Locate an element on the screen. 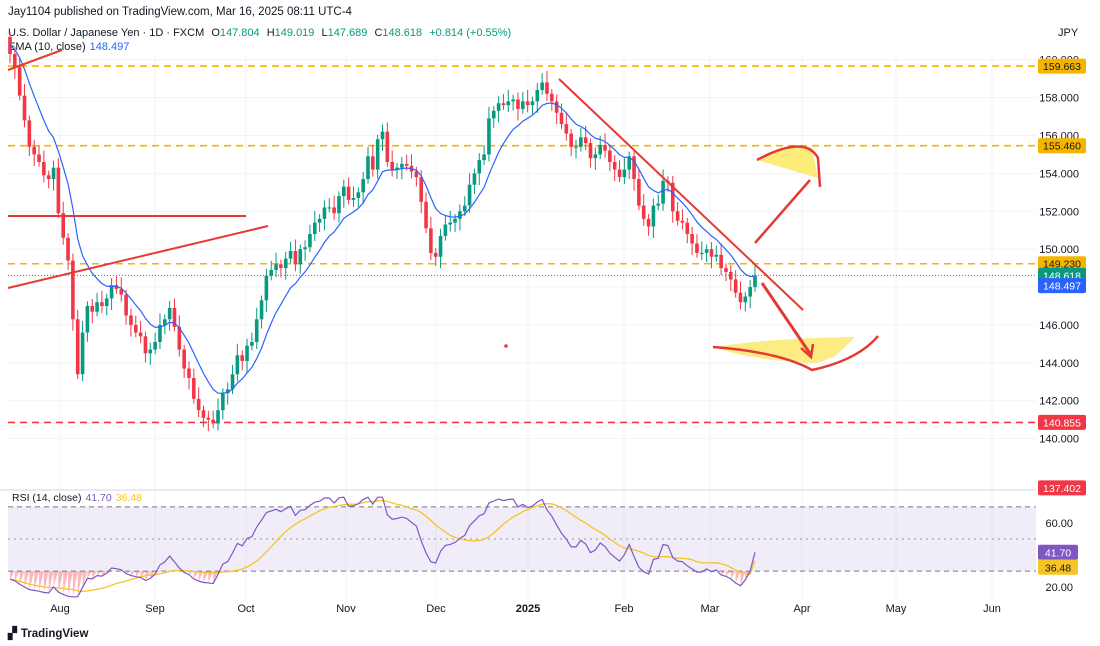  tradingview-logo: ▞ TradingView is located at coordinates (48, 633).